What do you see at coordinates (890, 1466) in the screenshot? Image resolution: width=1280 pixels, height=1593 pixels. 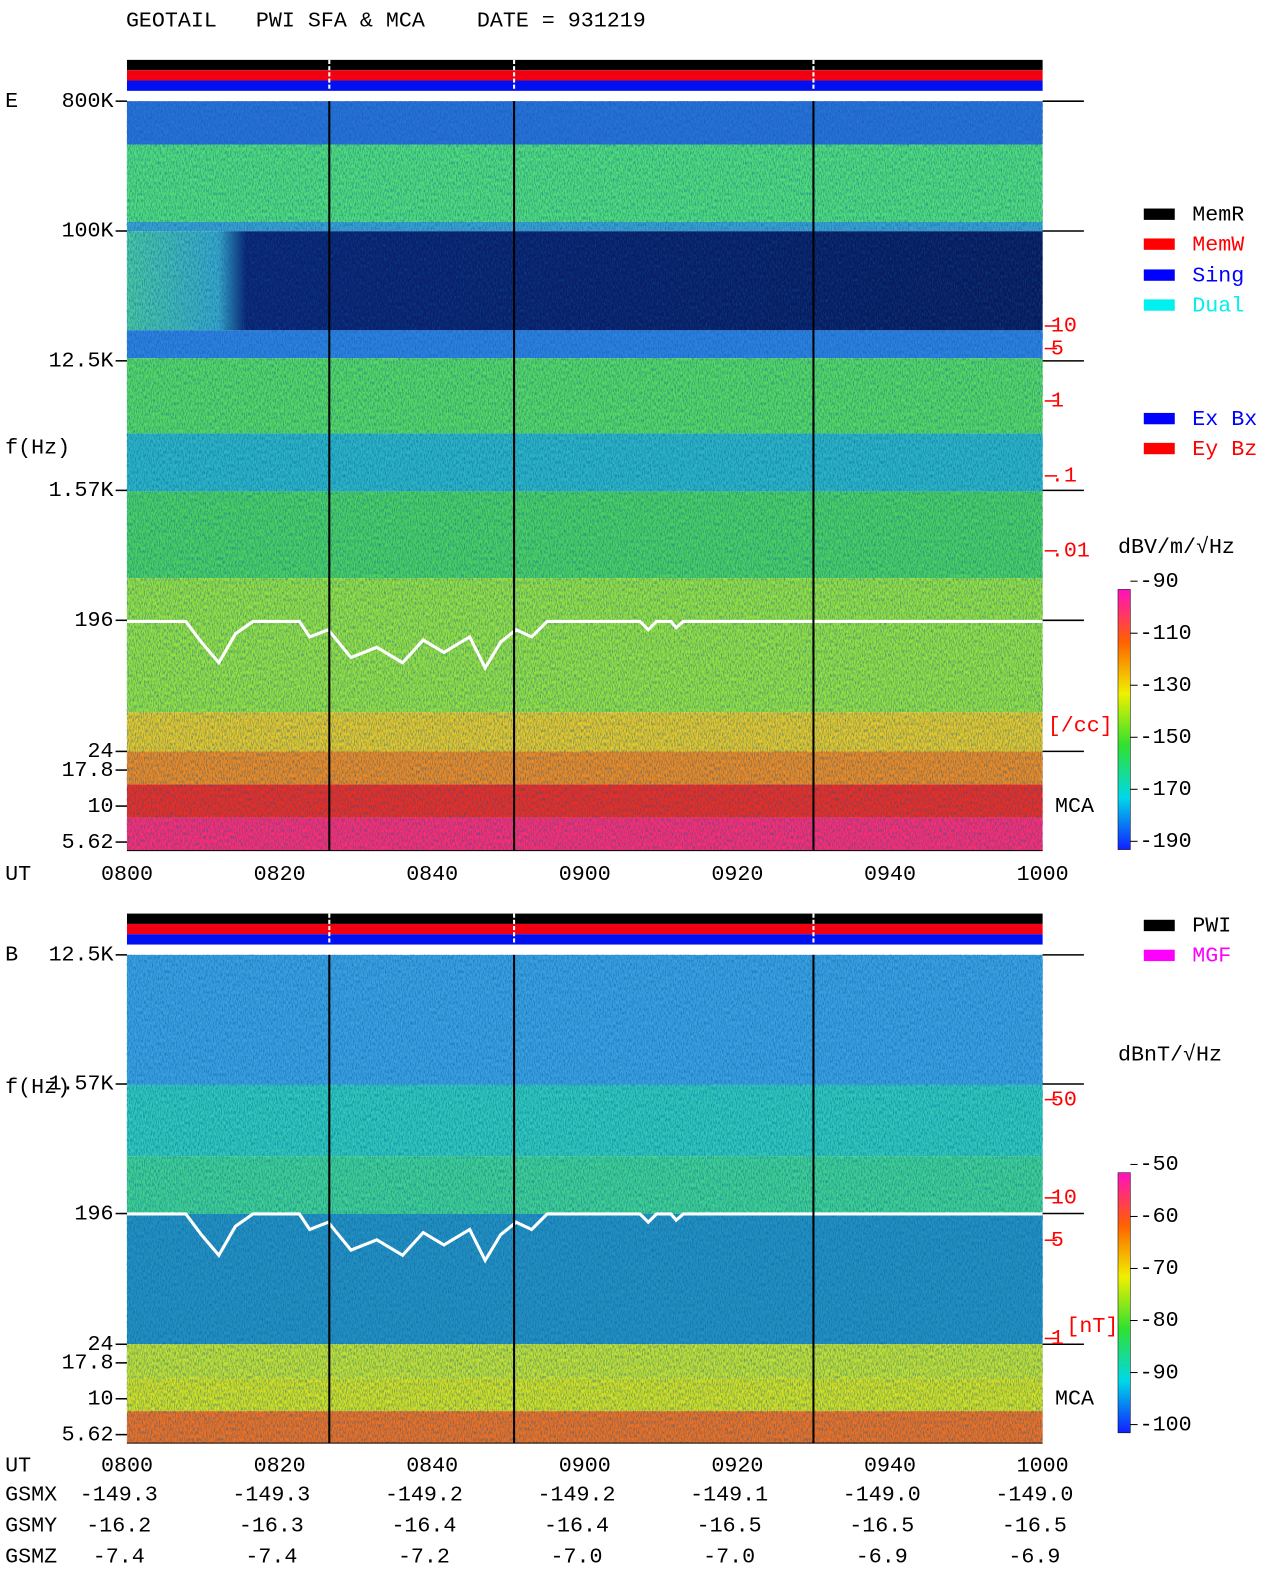 I see `x-tick-label: 0940` at bounding box center [890, 1466].